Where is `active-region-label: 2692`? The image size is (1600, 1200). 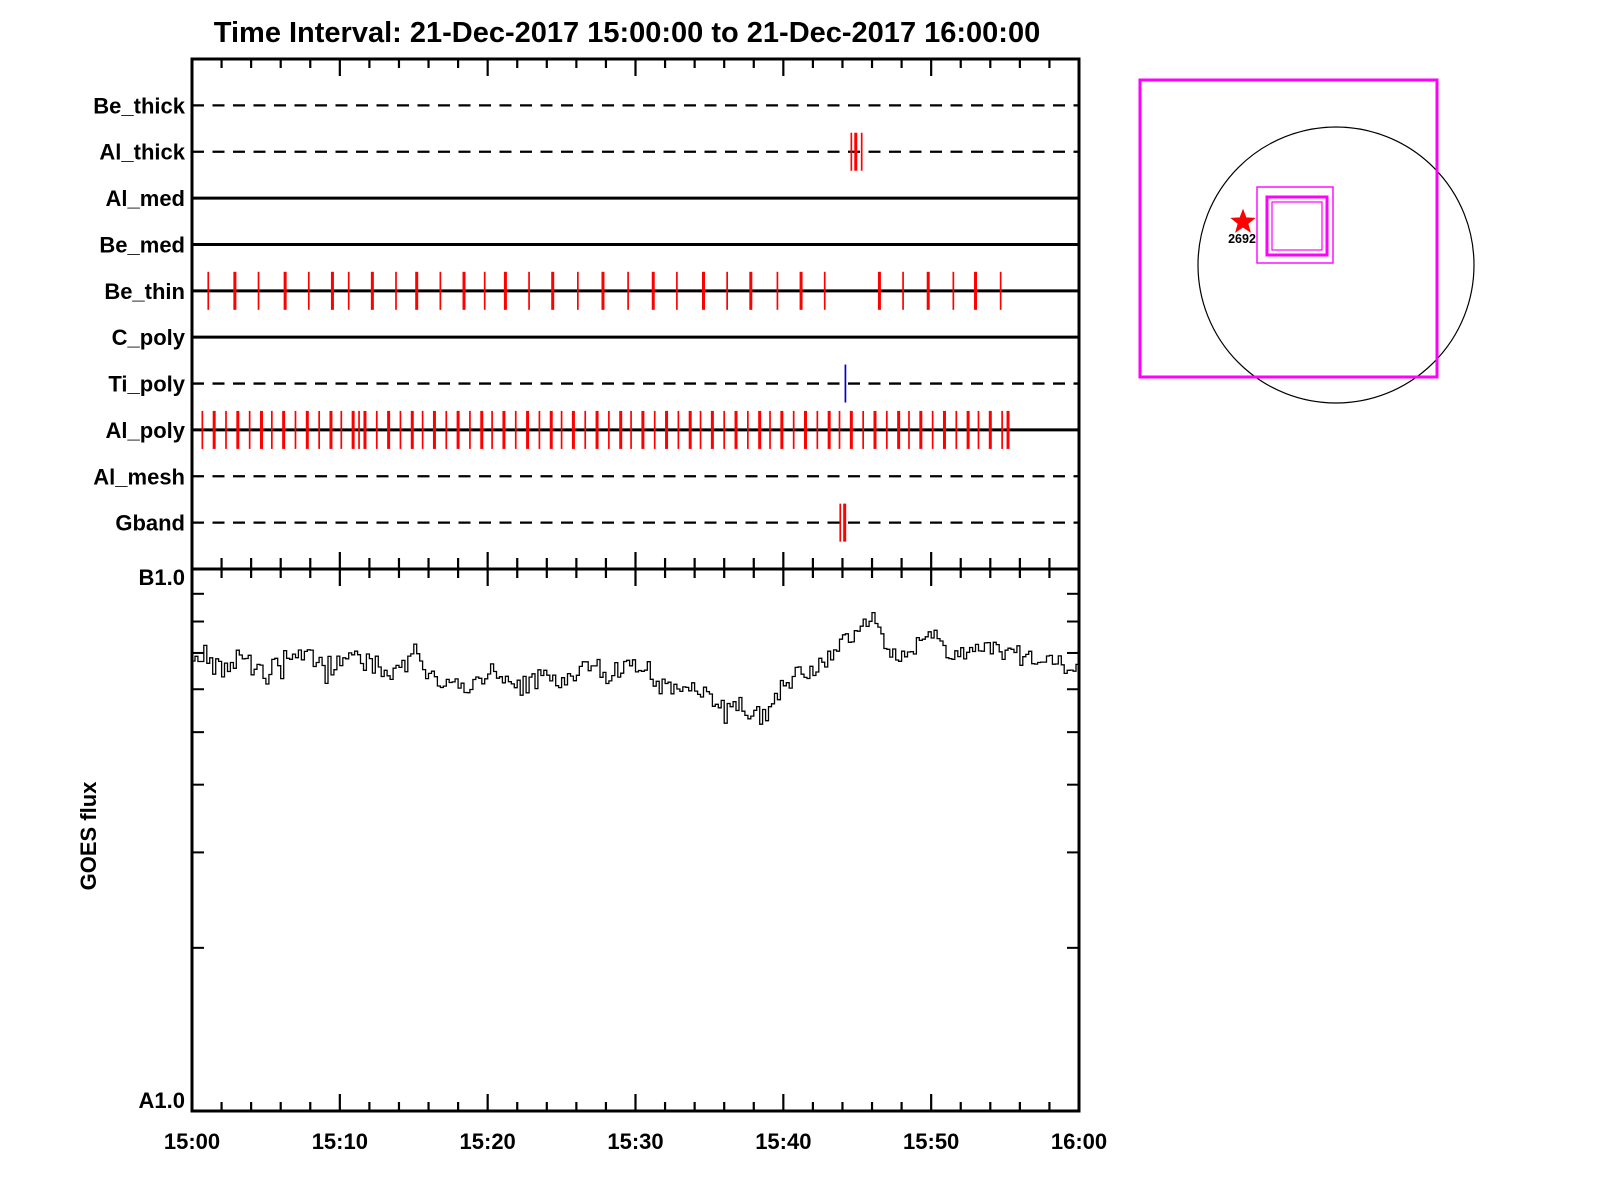 active-region-label: 2692 is located at coordinates (1242, 239).